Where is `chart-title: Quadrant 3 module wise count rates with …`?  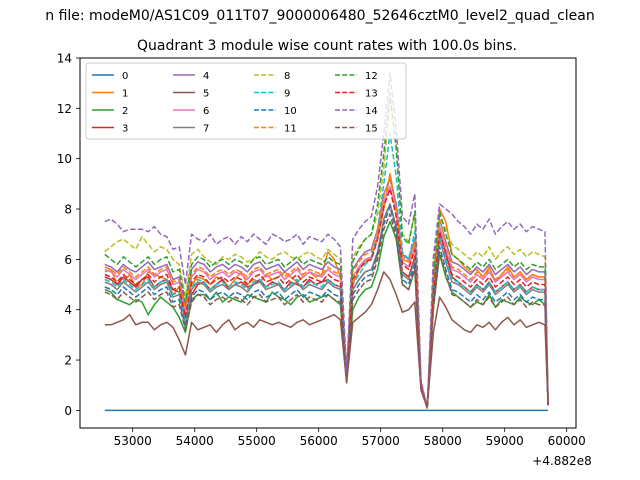
chart-title: Quadrant 3 module wise count rates with … is located at coordinates (327, 46).